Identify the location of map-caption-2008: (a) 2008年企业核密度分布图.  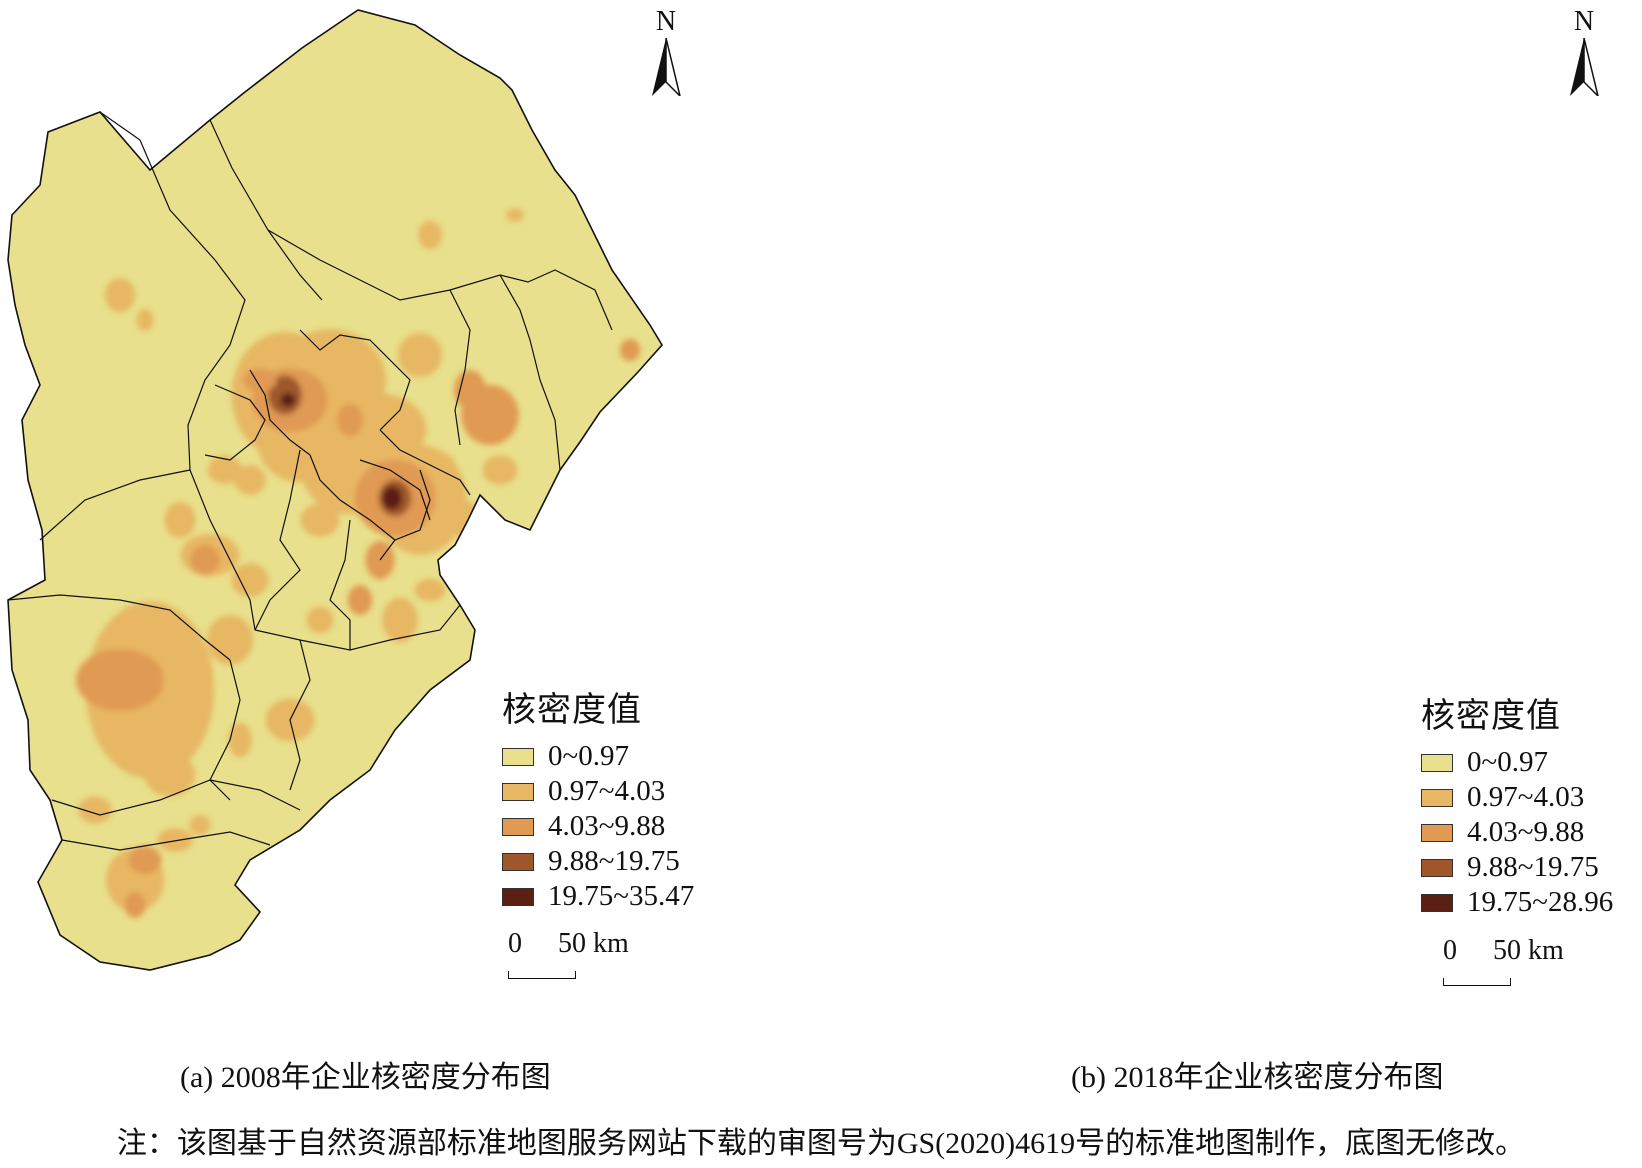
(365, 1077).